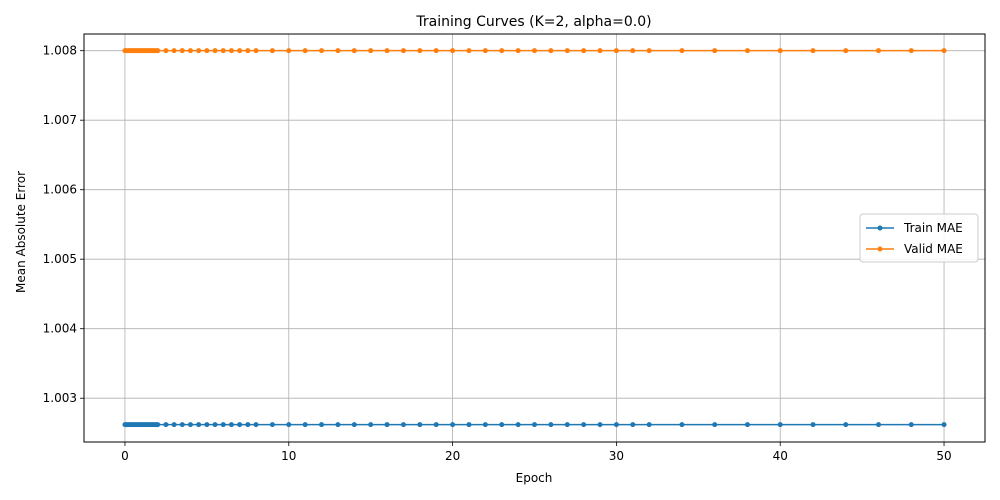  What do you see at coordinates (60, 51) in the screenshot?
I see `y-tick-label: 1.008` at bounding box center [60, 51].